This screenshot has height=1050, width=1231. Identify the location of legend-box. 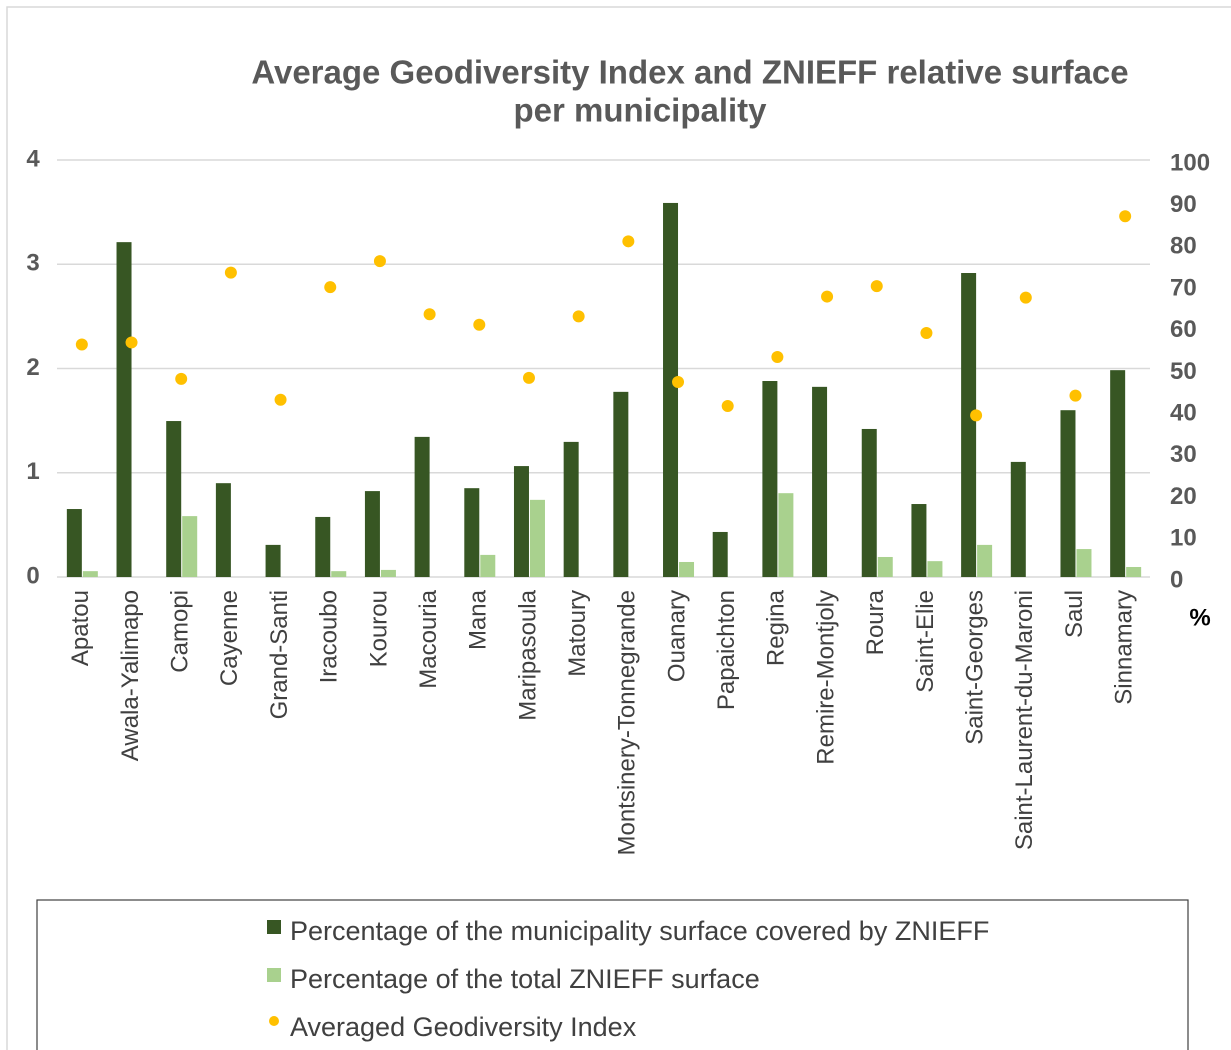
(612, 974).